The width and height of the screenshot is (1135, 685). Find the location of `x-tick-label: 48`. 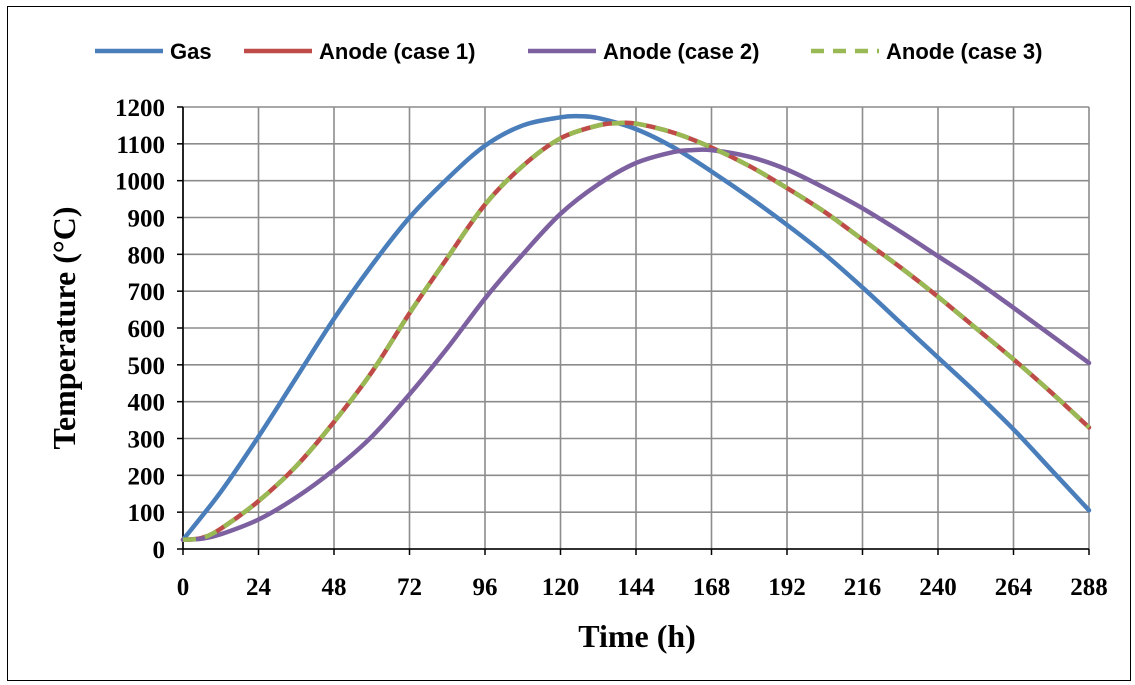

x-tick-label: 48 is located at coordinates (334, 587).